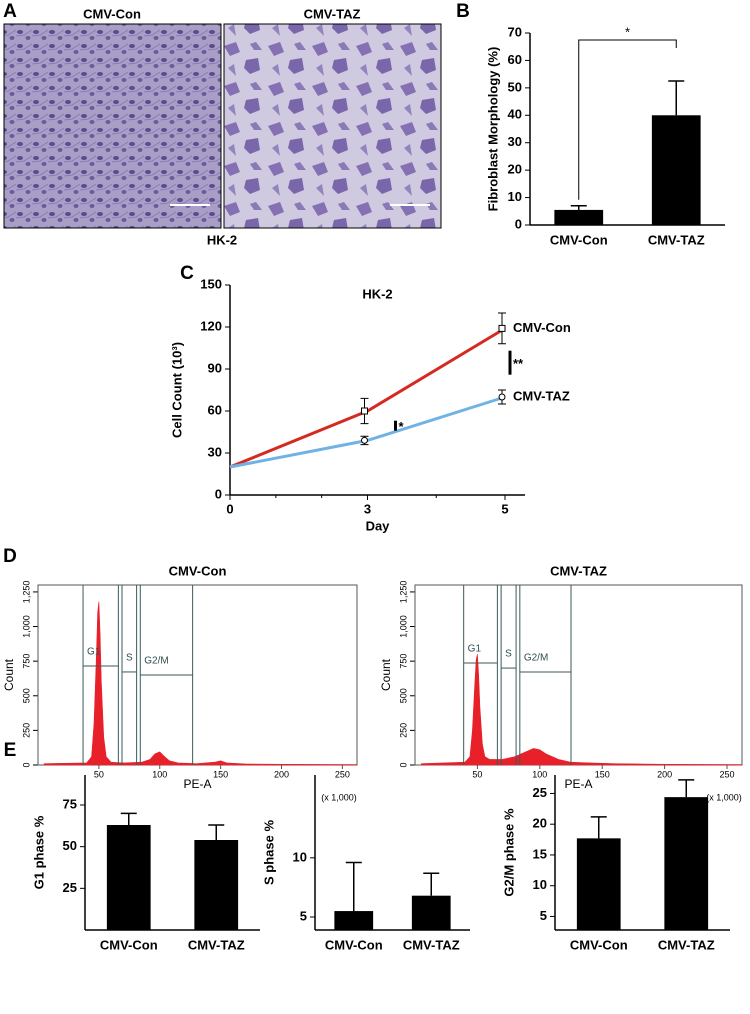 The height and width of the screenshot is (1014, 750). What do you see at coordinates (627, 119) in the screenshot?
I see `significance-bracket` at bounding box center [627, 119].